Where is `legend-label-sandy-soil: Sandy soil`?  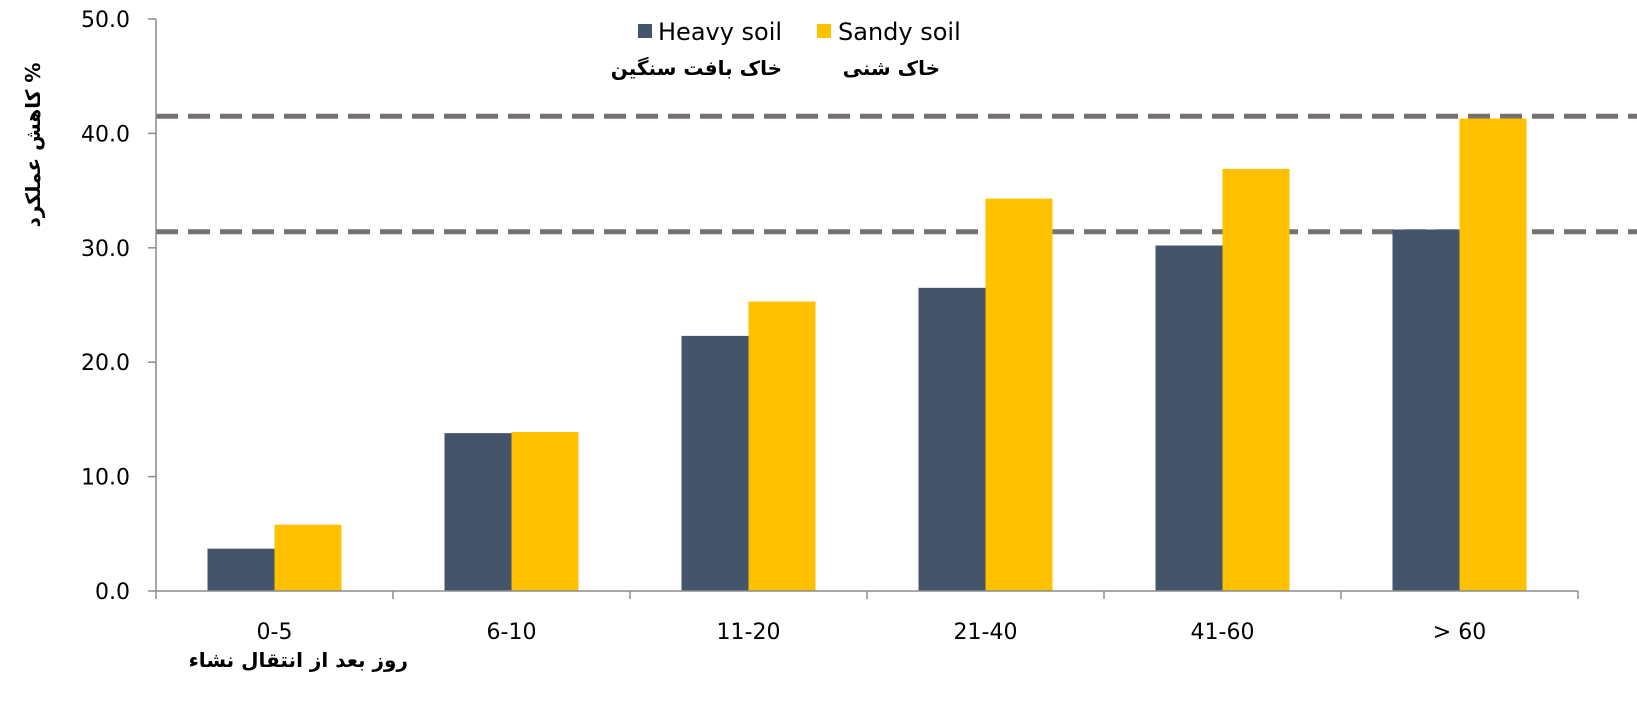
legend-label-sandy-soil: Sandy soil is located at coordinates (899, 32).